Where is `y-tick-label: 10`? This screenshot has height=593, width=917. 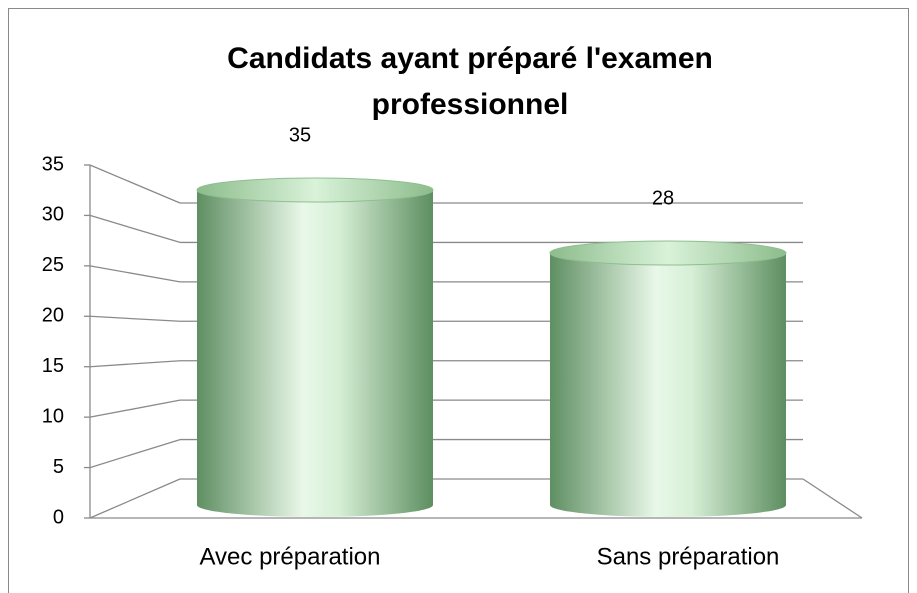
y-tick-label: 10 is located at coordinates (53, 416).